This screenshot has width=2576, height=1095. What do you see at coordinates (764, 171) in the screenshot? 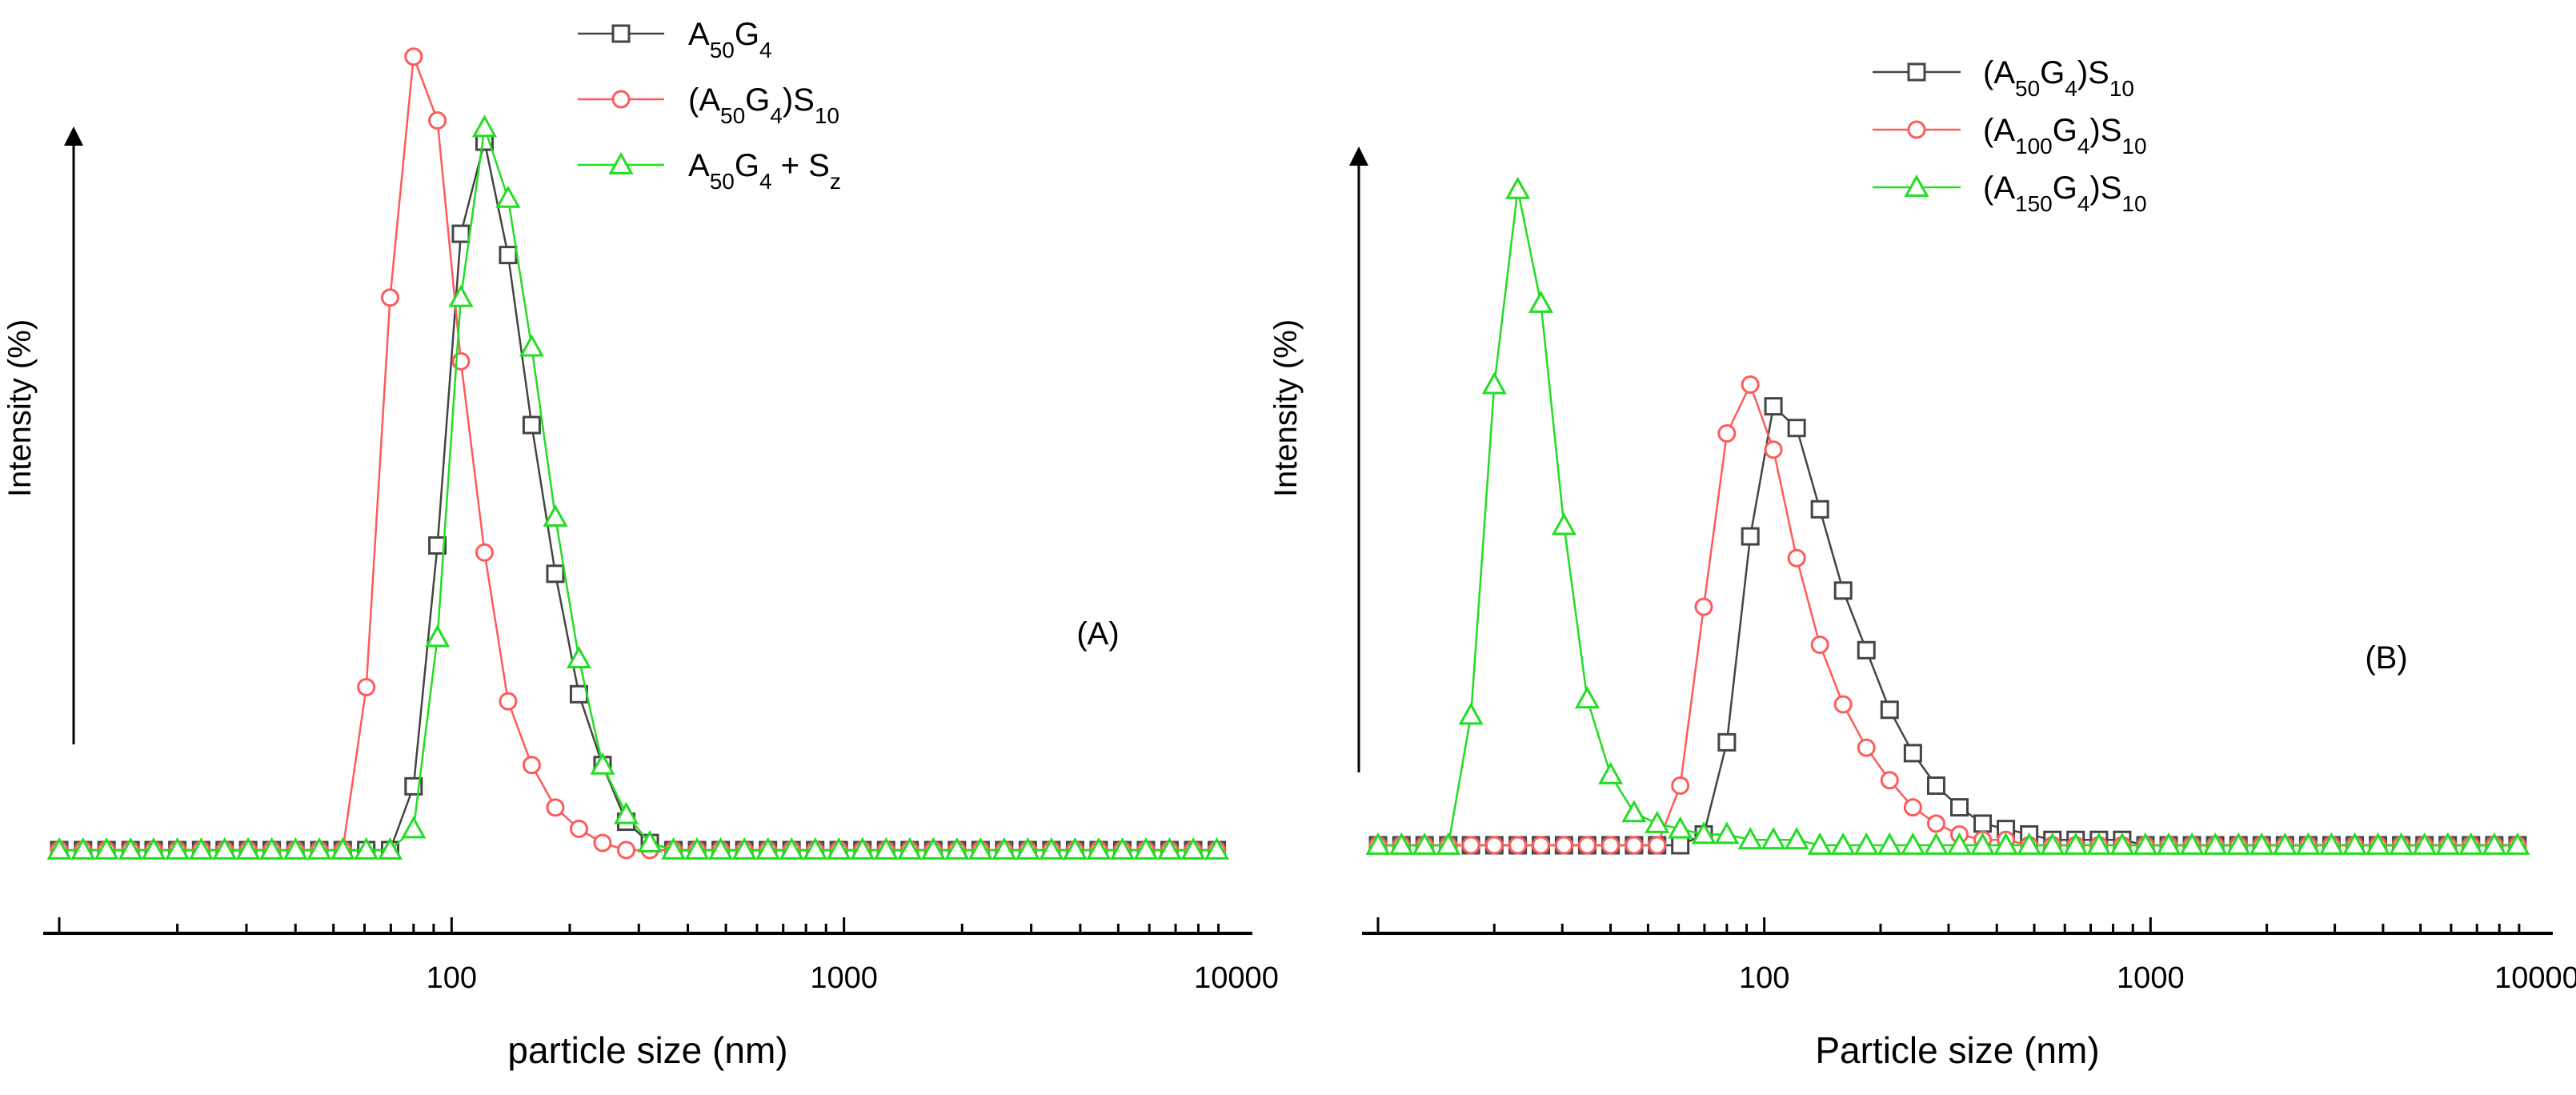
I see `legend-label: A50G4 + Sz` at bounding box center [764, 171].